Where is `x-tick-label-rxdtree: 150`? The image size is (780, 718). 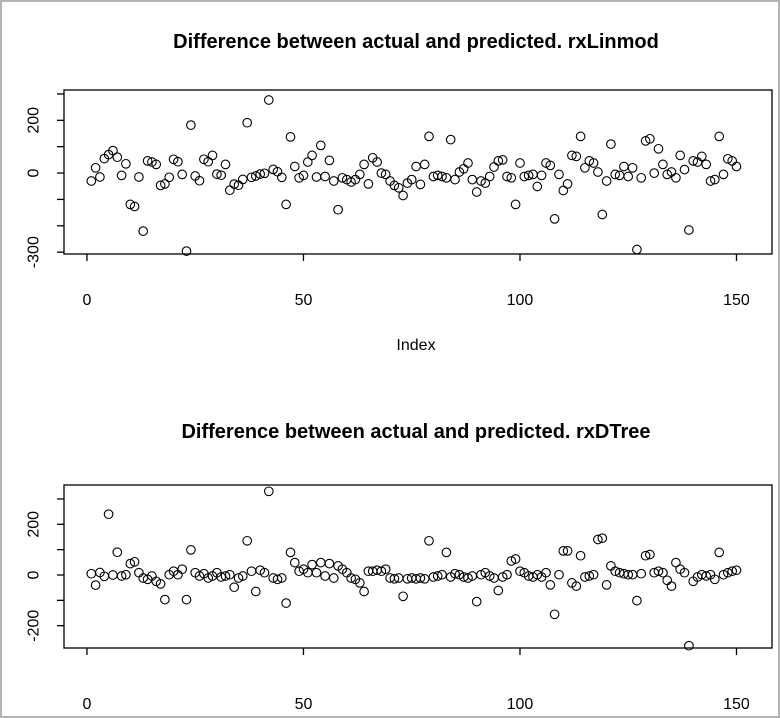 x-tick-label-rxdtree: 150 is located at coordinates (736, 704).